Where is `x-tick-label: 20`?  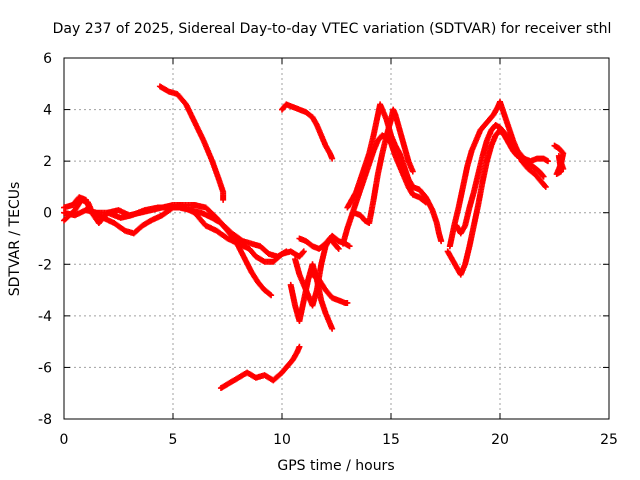
x-tick-label: 20 is located at coordinates (500, 440).